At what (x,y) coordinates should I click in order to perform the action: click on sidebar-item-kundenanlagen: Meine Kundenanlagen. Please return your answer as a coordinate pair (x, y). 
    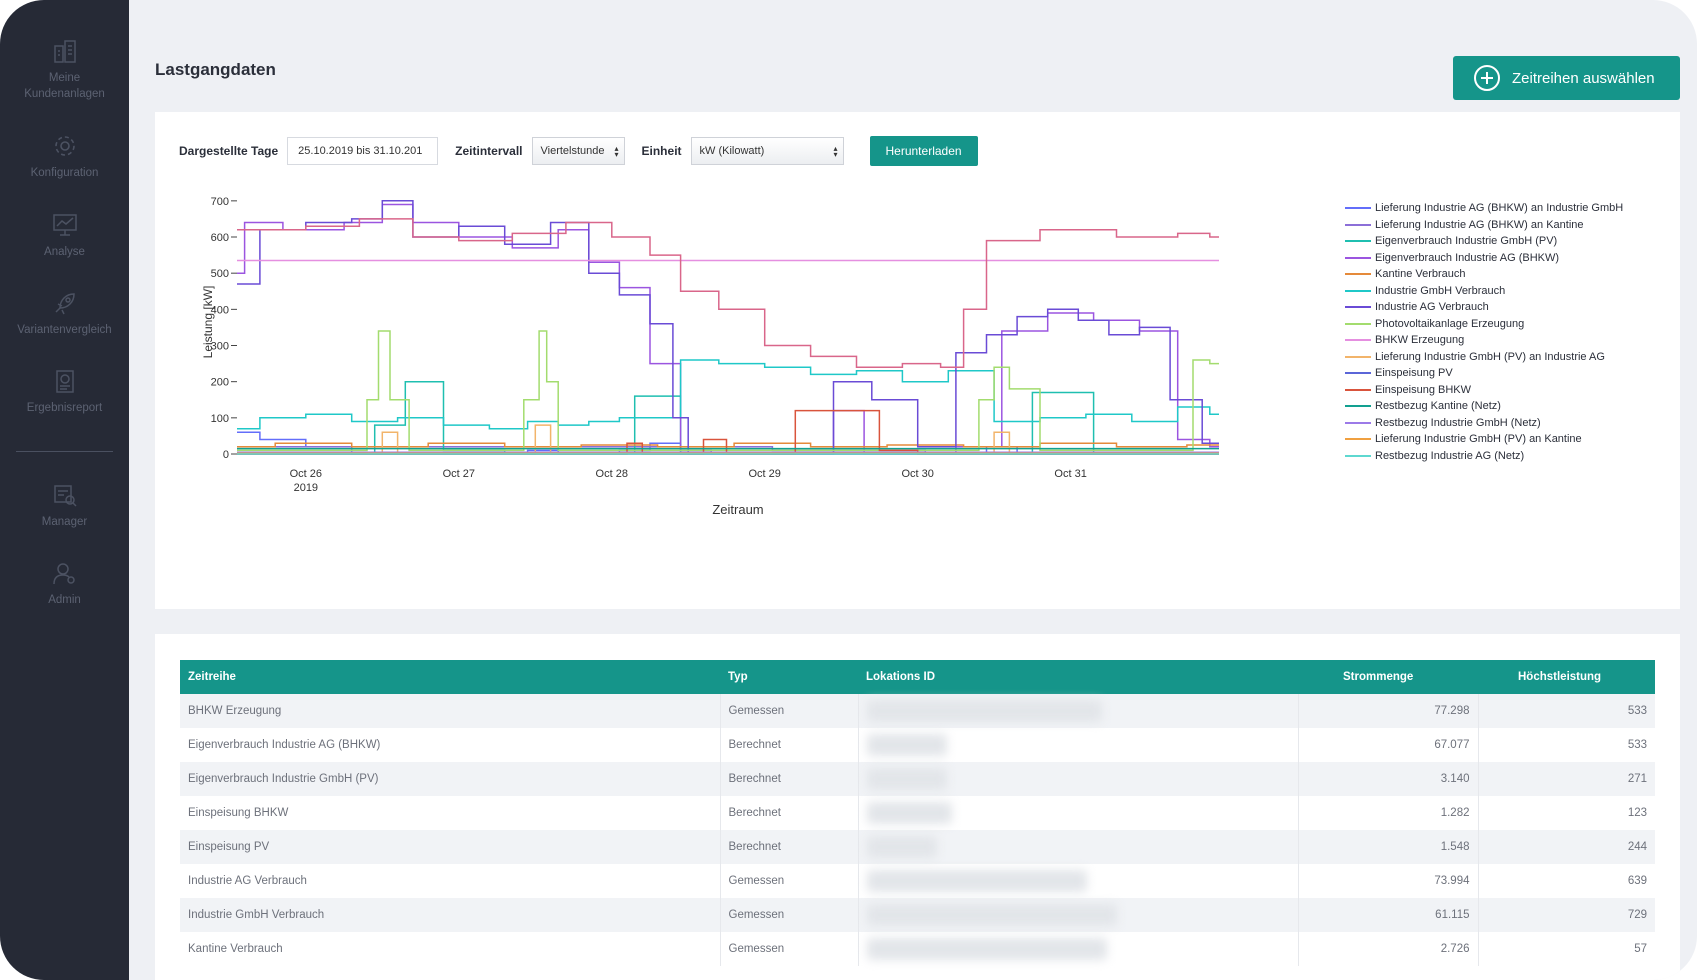
    Looking at the image, I should click on (64, 70).